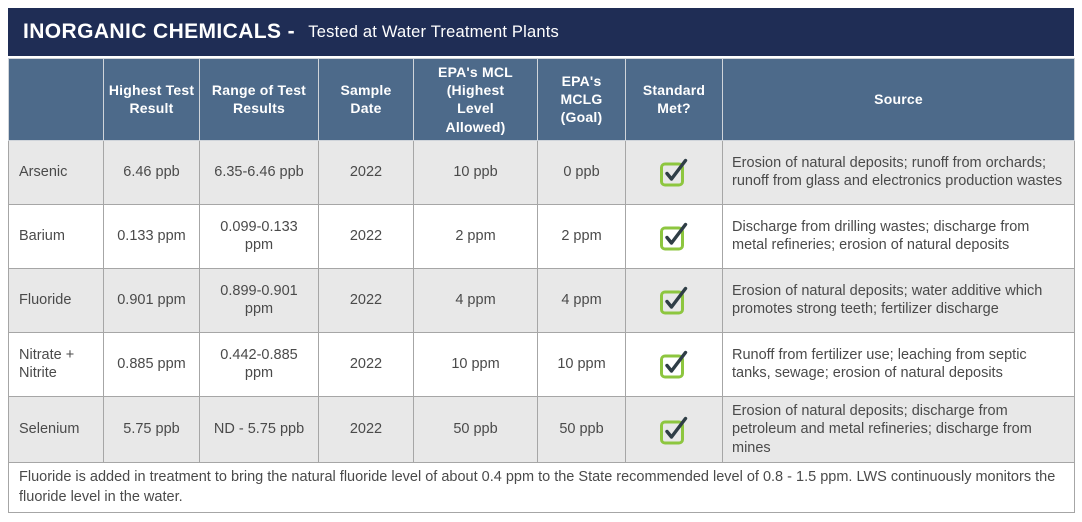 This screenshot has width=1082, height=522. I want to click on column-header-chemical, so click(56, 99).